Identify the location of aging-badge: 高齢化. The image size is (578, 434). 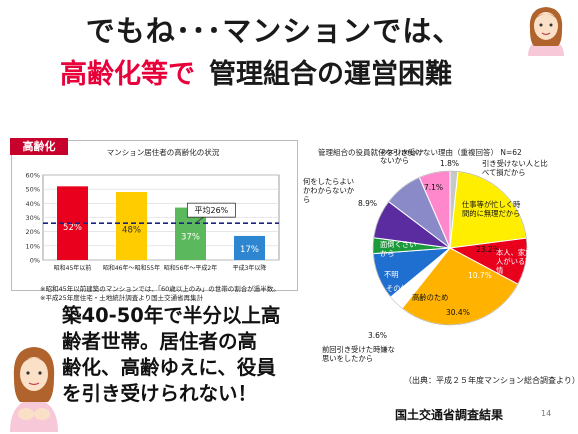
(39, 146).